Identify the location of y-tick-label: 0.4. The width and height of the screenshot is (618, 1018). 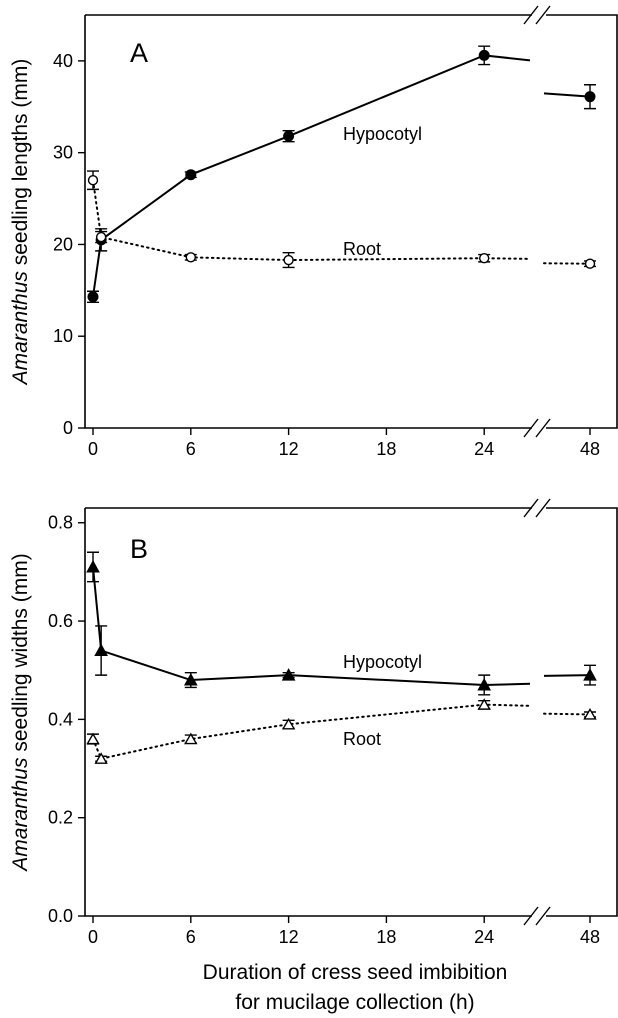
(60, 719).